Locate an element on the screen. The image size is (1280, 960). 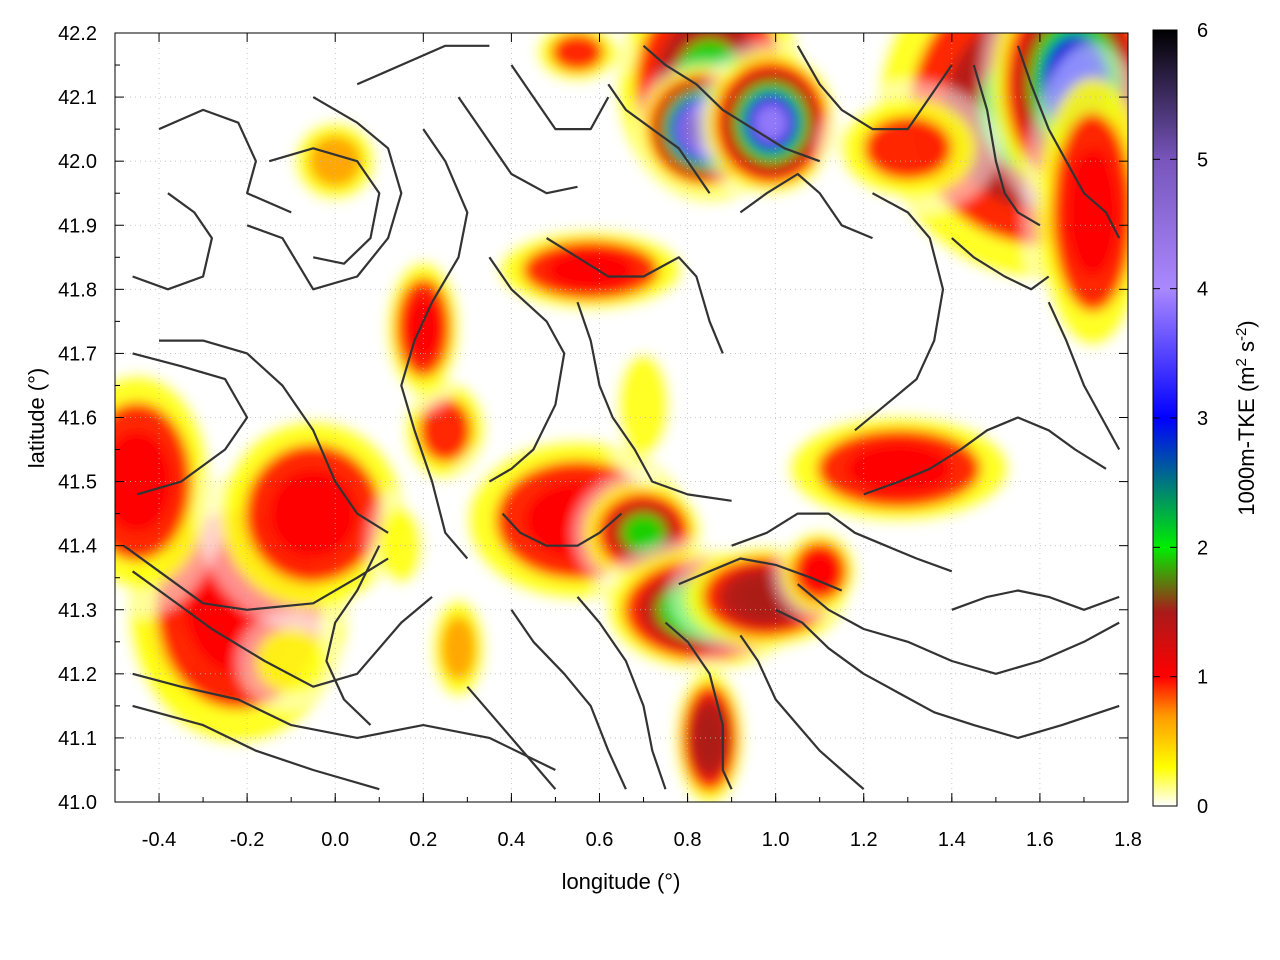
x-tick-label-4: 0.4 is located at coordinates (511, 840).